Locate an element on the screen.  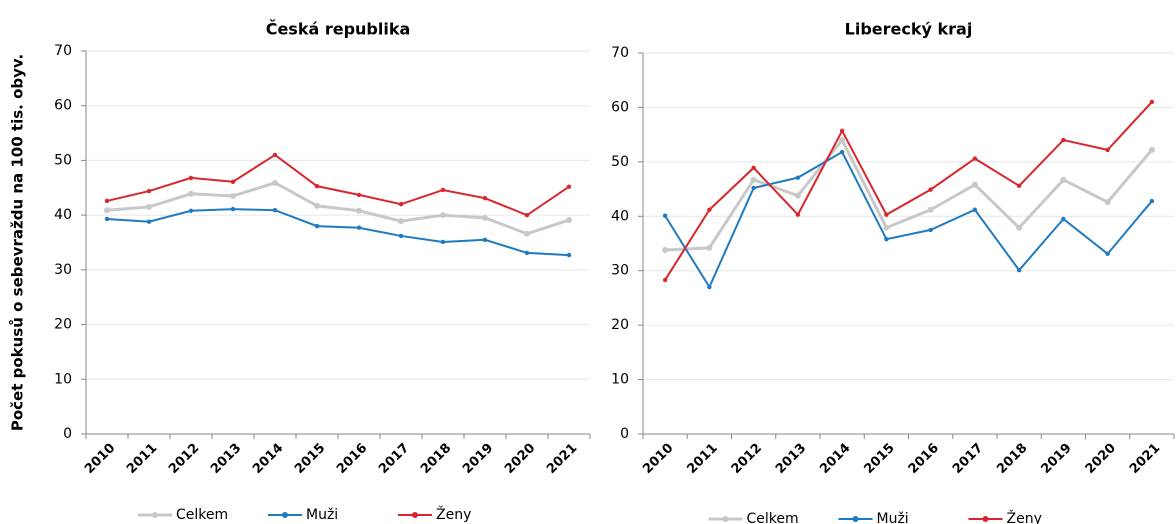
chart-title: Česká republika is located at coordinates (338, 29).